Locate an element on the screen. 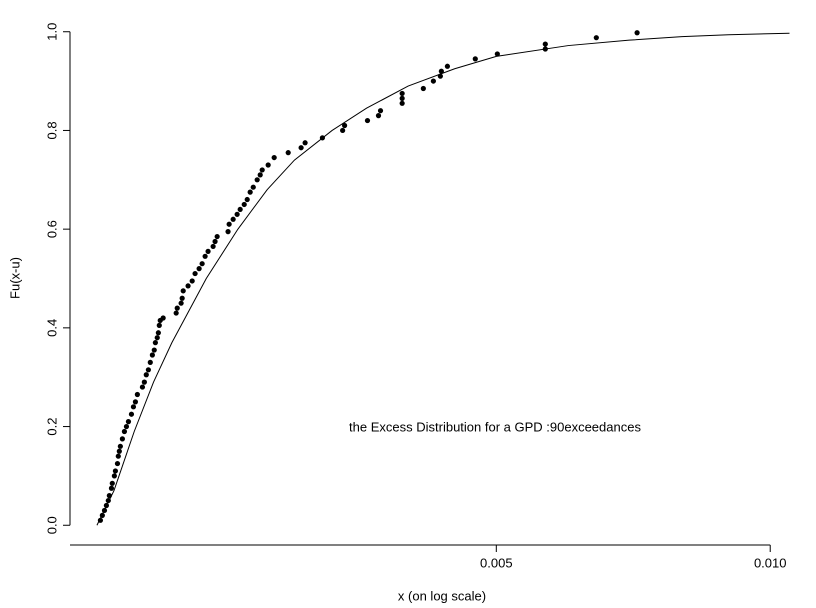 The image size is (816, 608). x-tick-label: 0.010 is located at coordinates (770, 562).